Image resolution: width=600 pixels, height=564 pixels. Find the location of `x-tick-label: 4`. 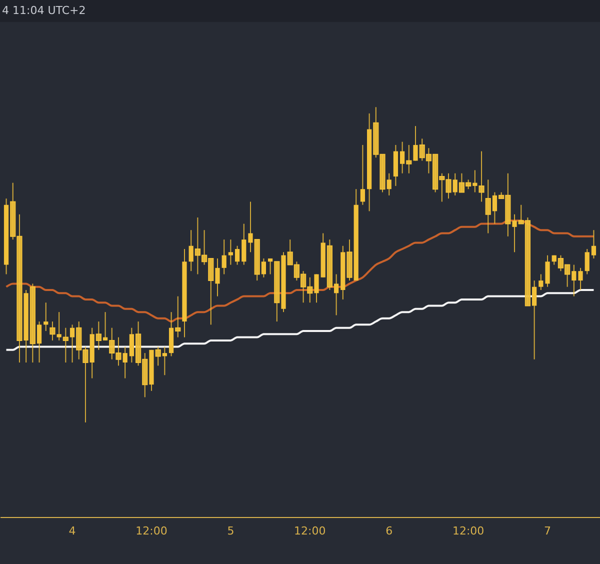

x-tick-label: 4 is located at coordinates (72, 531).